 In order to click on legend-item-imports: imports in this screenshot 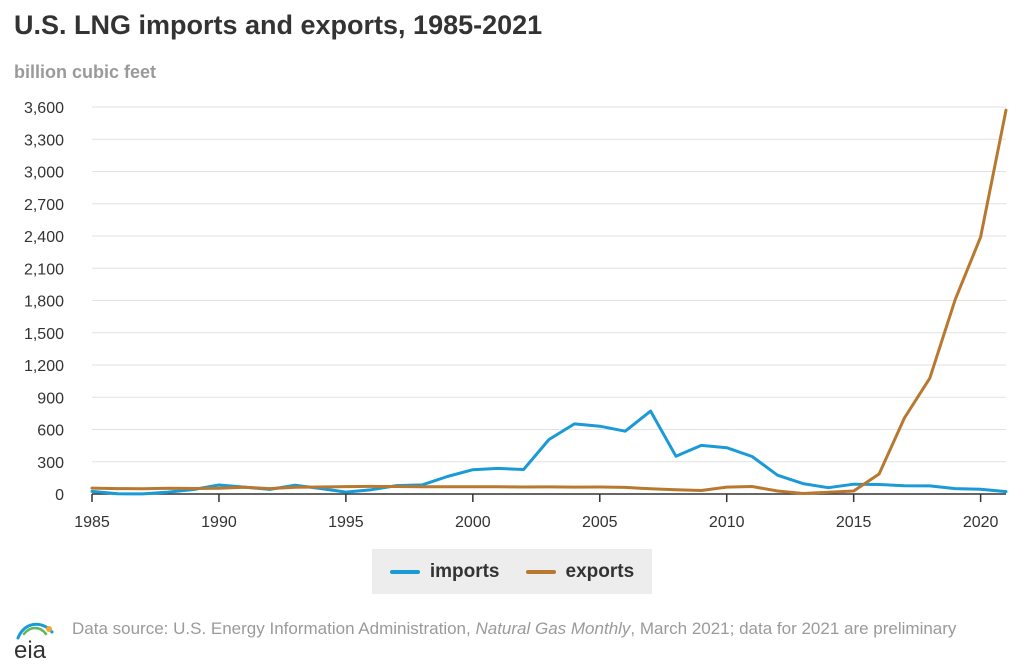, I will do `click(444, 571)`.